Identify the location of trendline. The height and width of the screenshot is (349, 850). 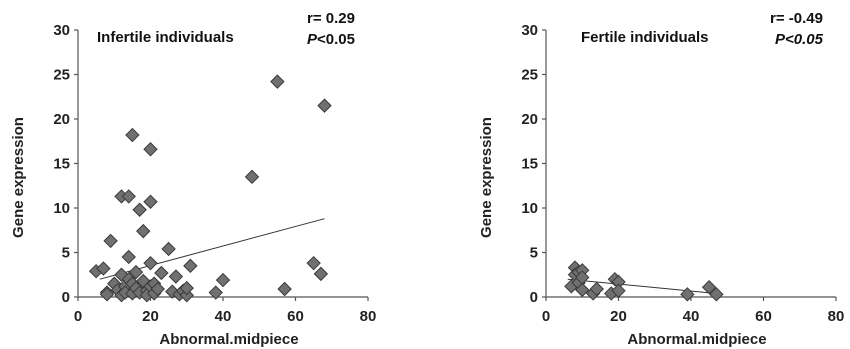
(642, 286).